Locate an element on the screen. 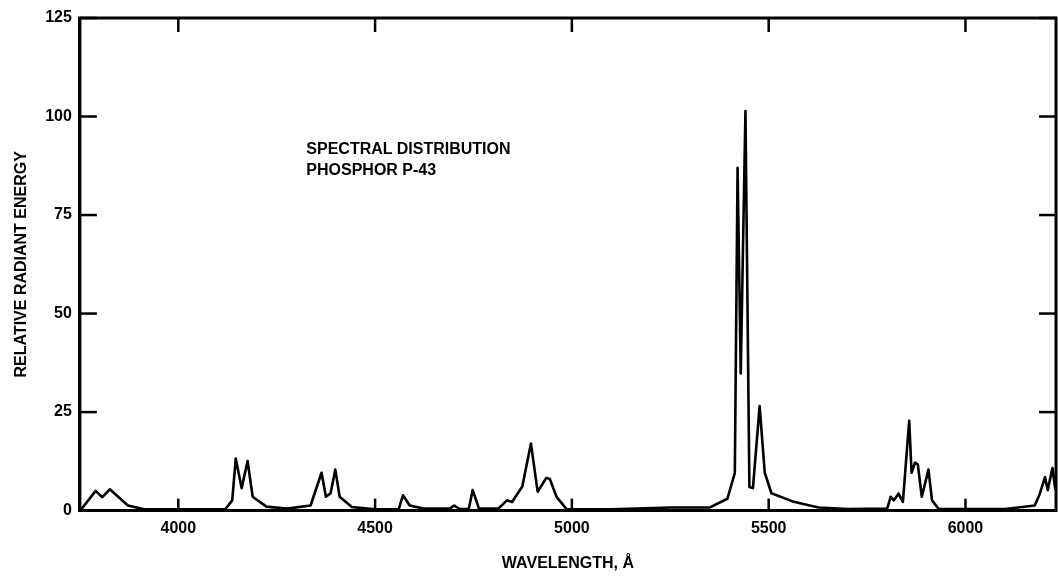 Image resolution: width=1058 pixels, height=583 pixels. x-axis-title: WAVELENGTH, Å is located at coordinates (568, 561).